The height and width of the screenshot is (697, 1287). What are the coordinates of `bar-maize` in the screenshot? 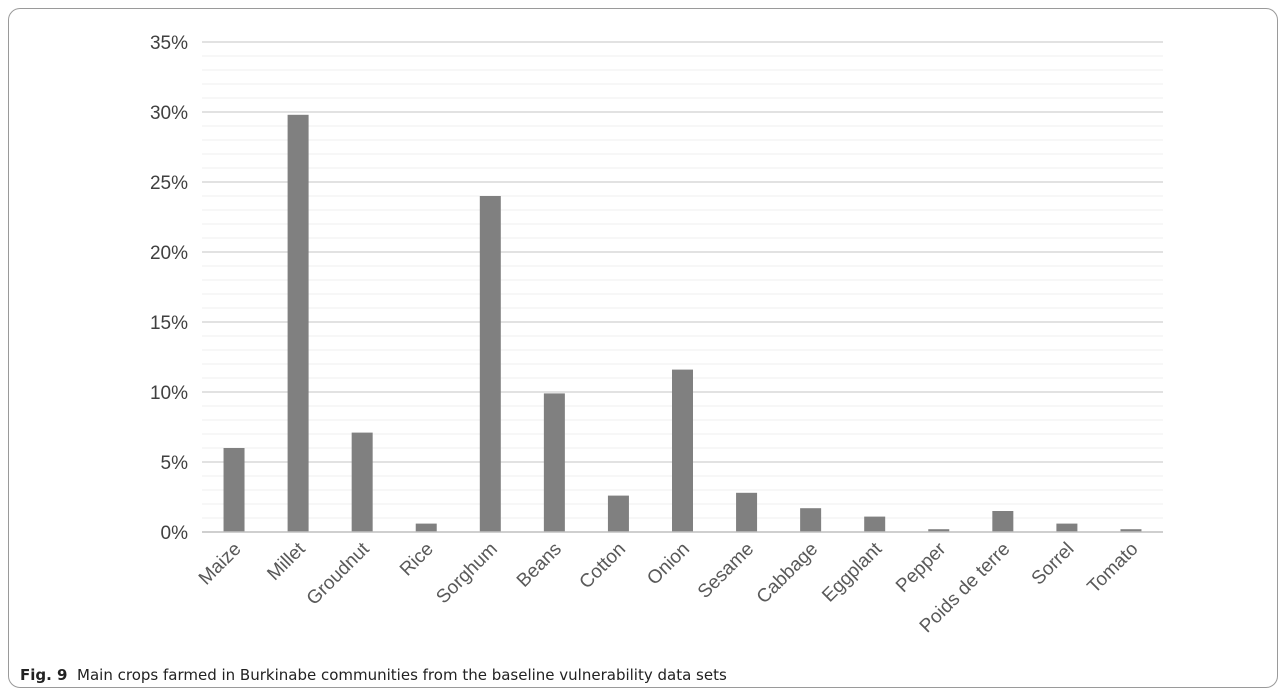 It's located at (234, 490).